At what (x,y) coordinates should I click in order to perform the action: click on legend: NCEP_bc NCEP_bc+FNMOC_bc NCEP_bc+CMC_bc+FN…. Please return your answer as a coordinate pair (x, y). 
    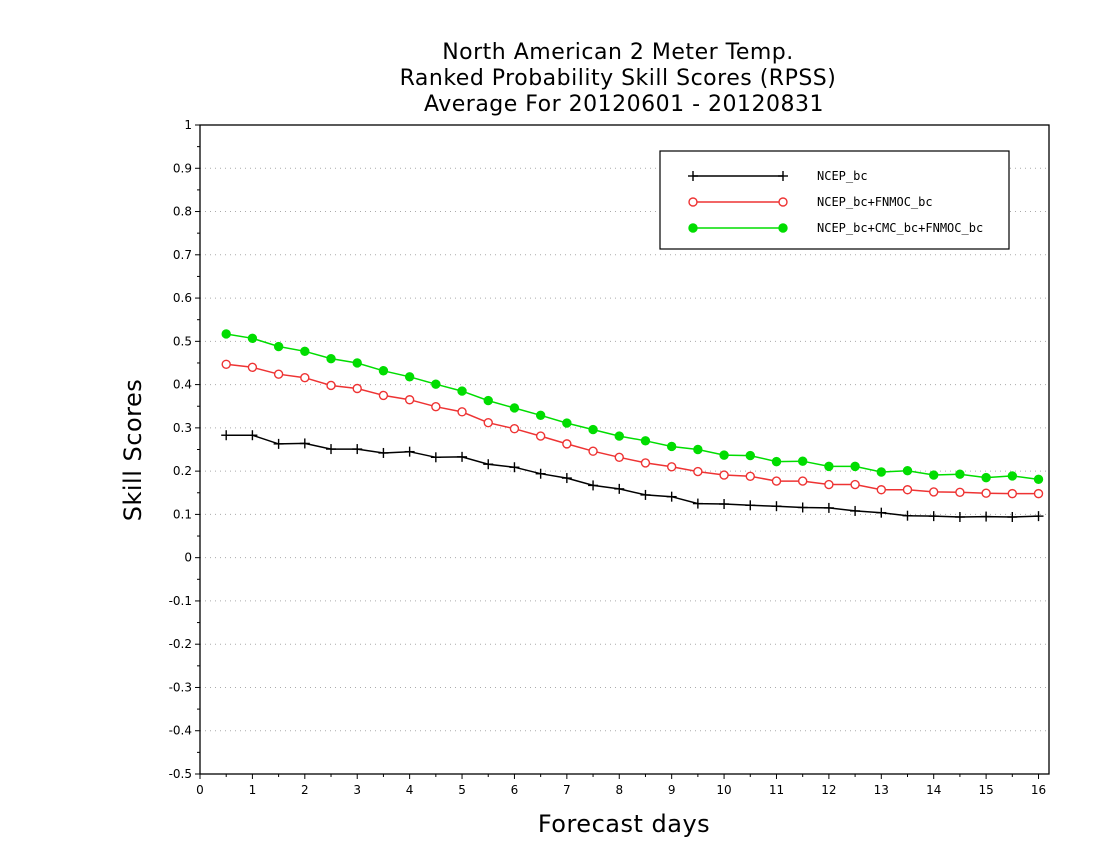
    Looking at the image, I should click on (834, 200).